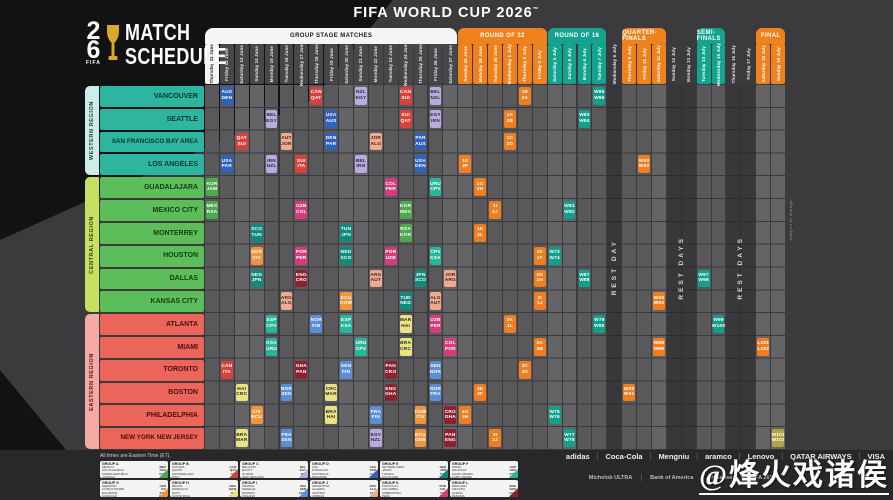 The image size is (893, 500). What do you see at coordinates (420, 141) in the screenshot?
I see `match-cell: PAR AUS` at bounding box center [420, 141].